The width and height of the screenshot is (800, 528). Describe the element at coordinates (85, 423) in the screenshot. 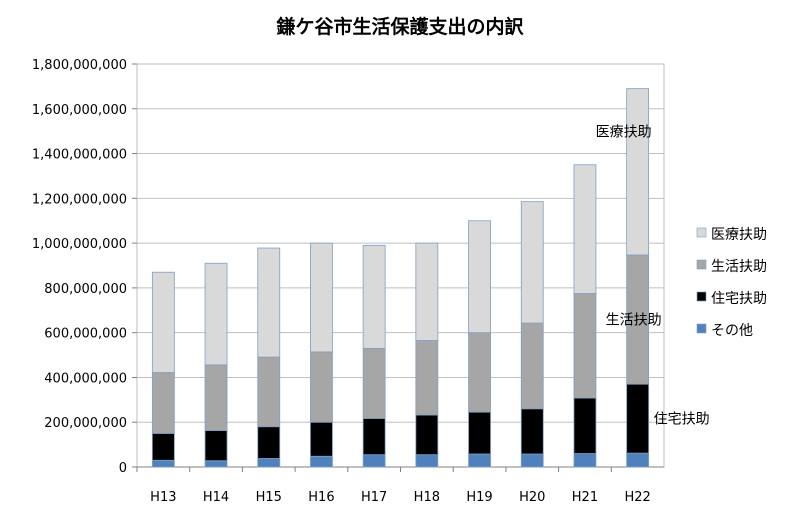

I see `y-tick-label: 200,000,000` at that location.